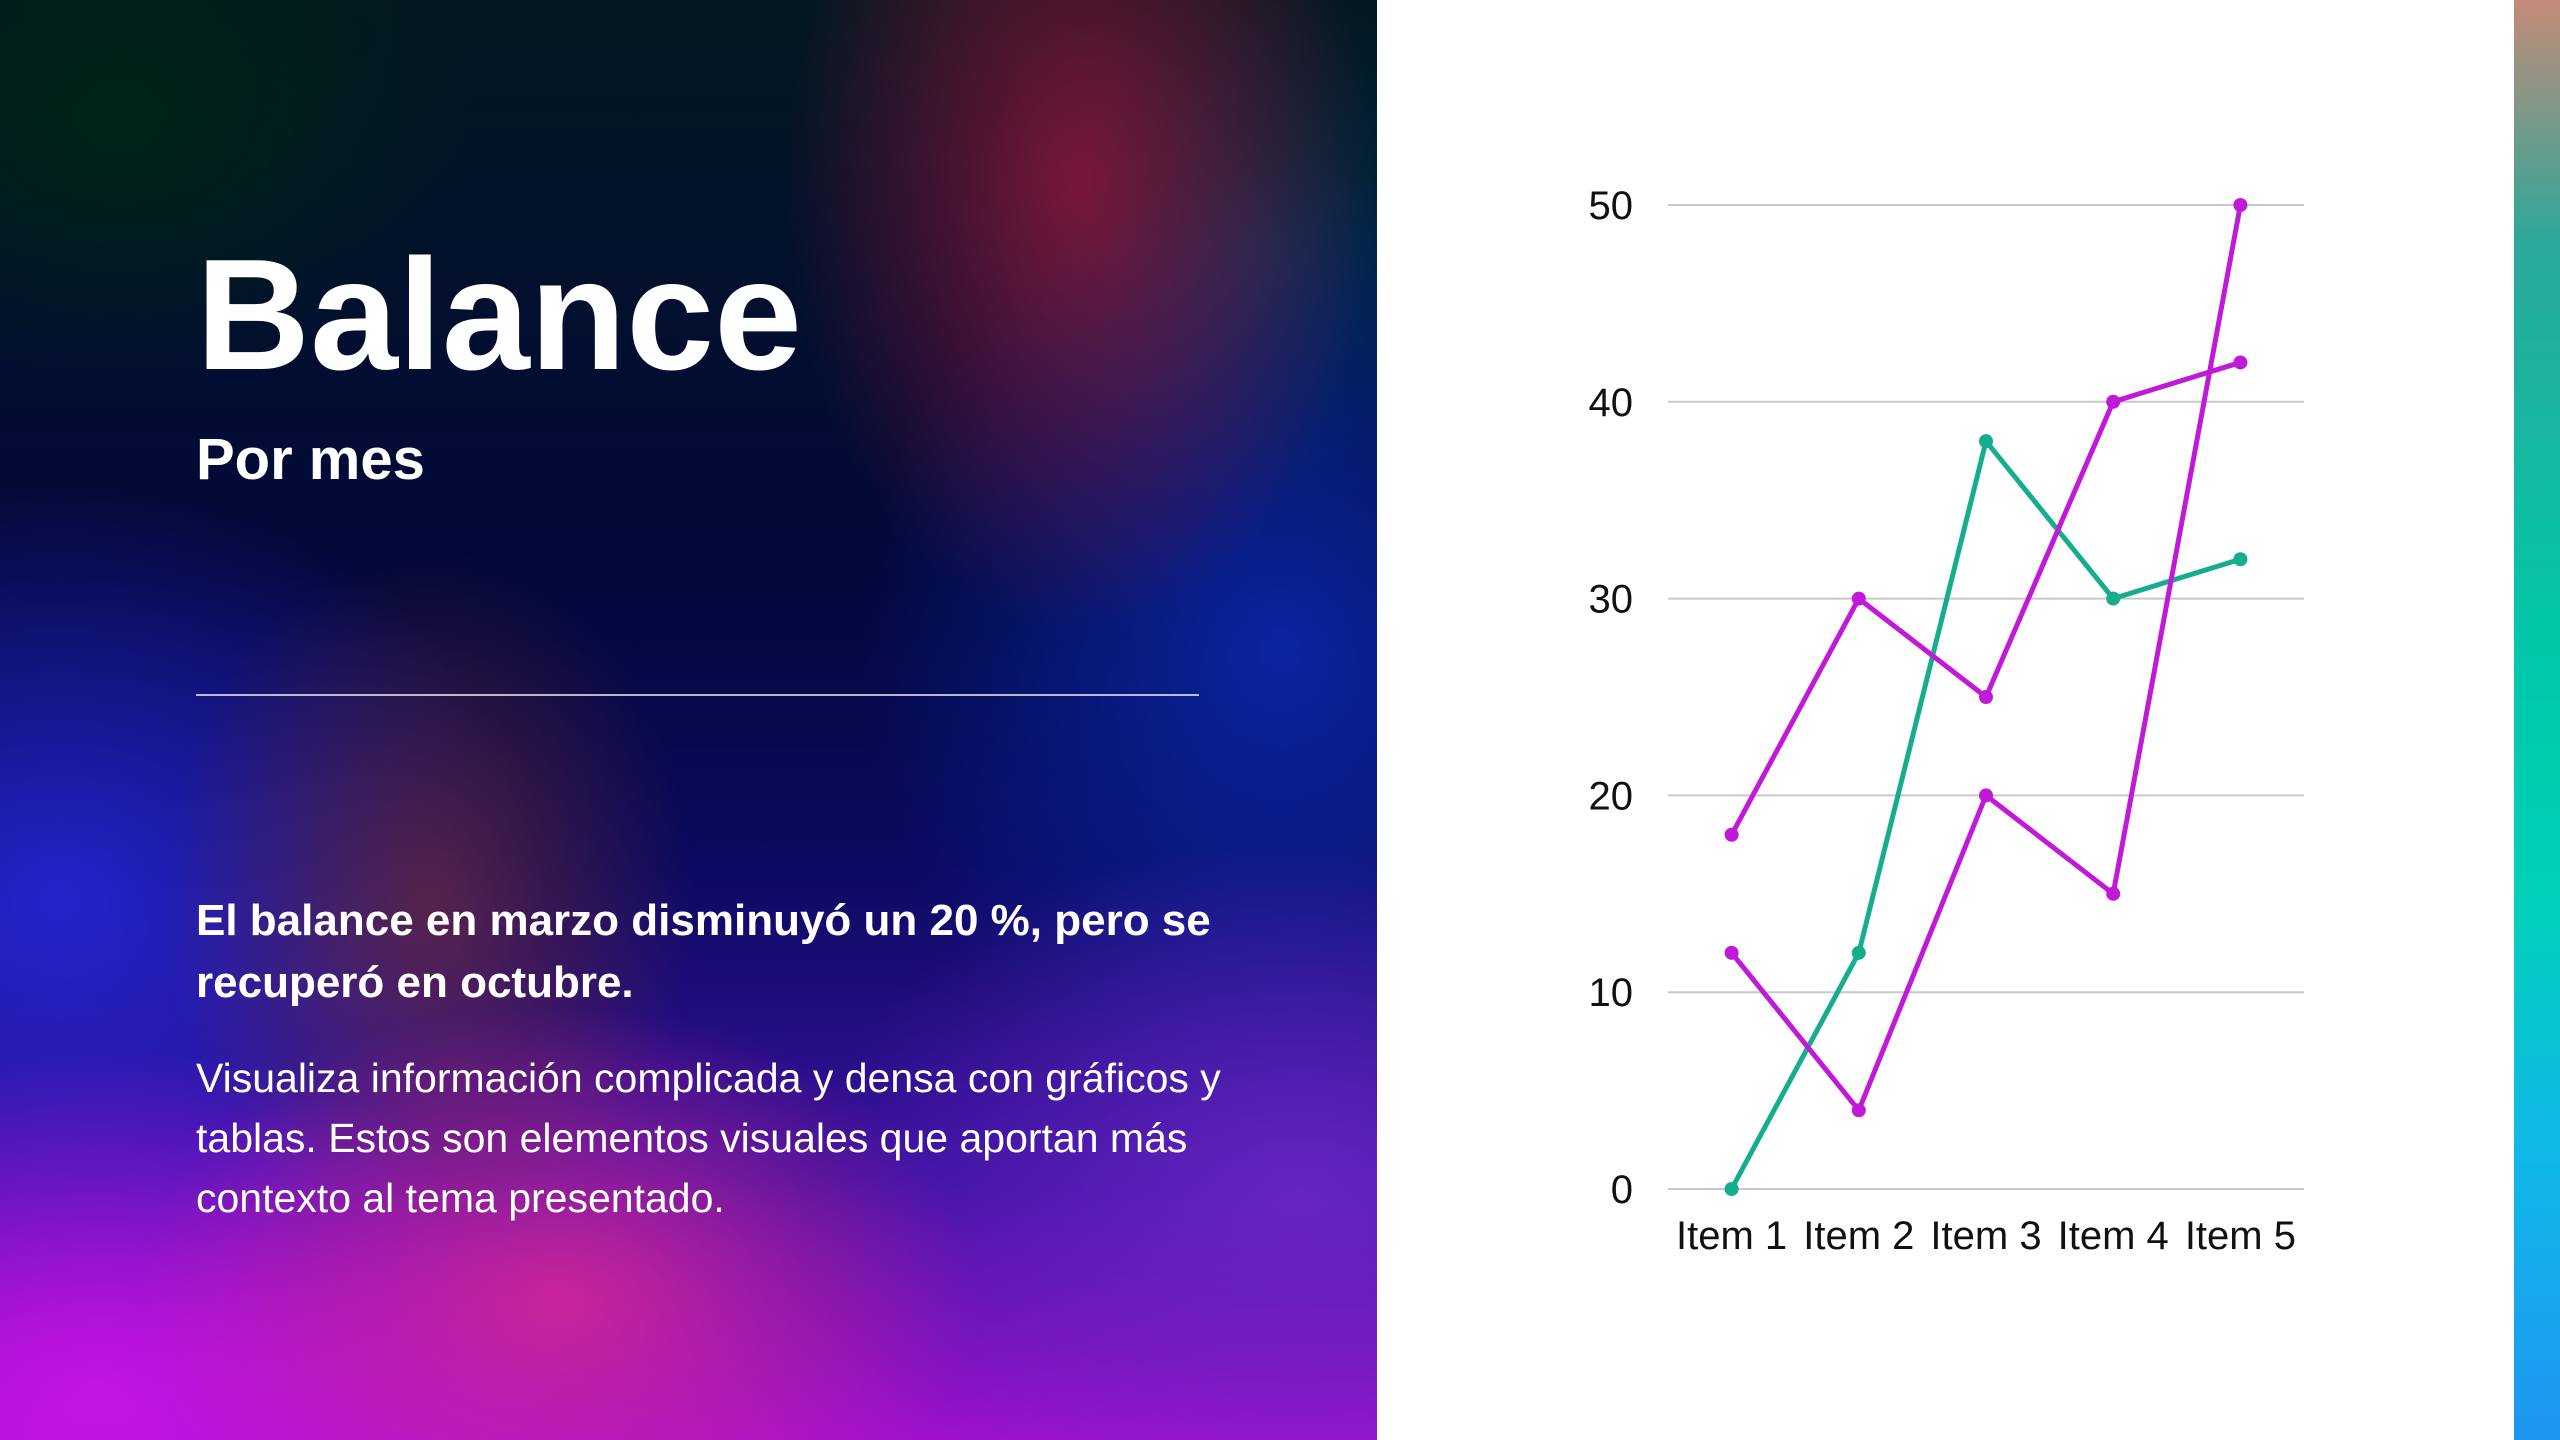 The image size is (2560, 1440). Describe the element at coordinates (1611, 993) in the screenshot. I see `y-tick-label: 10` at that location.